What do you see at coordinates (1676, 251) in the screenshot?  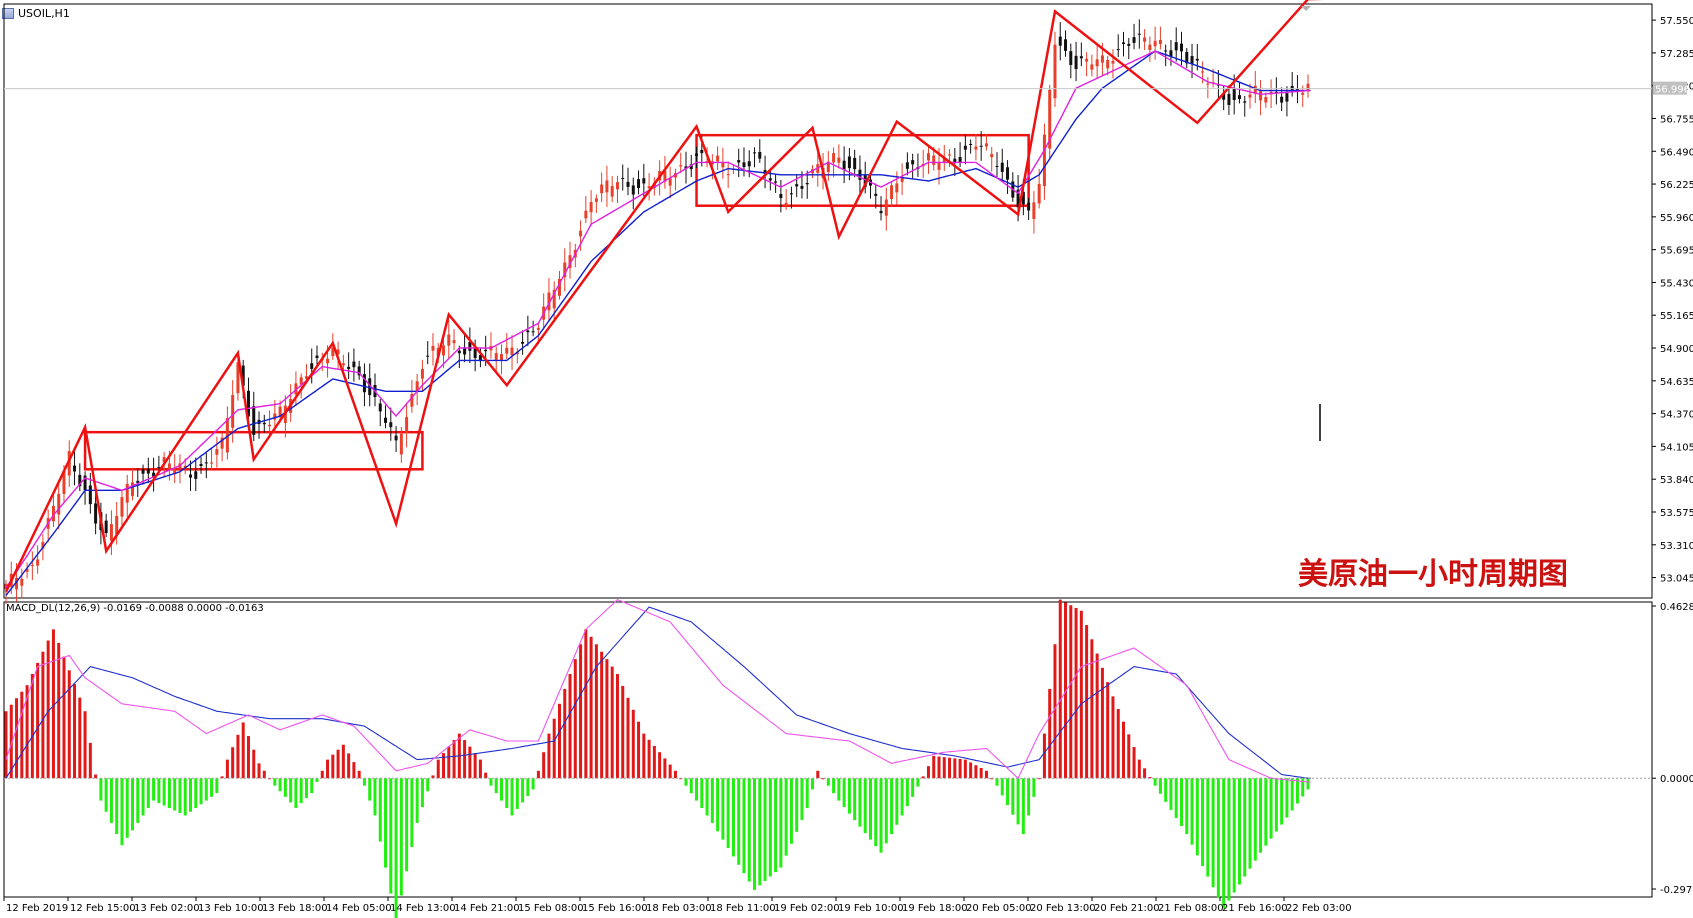 I see `price-tick-label: 55.695` at bounding box center [1676, 251].